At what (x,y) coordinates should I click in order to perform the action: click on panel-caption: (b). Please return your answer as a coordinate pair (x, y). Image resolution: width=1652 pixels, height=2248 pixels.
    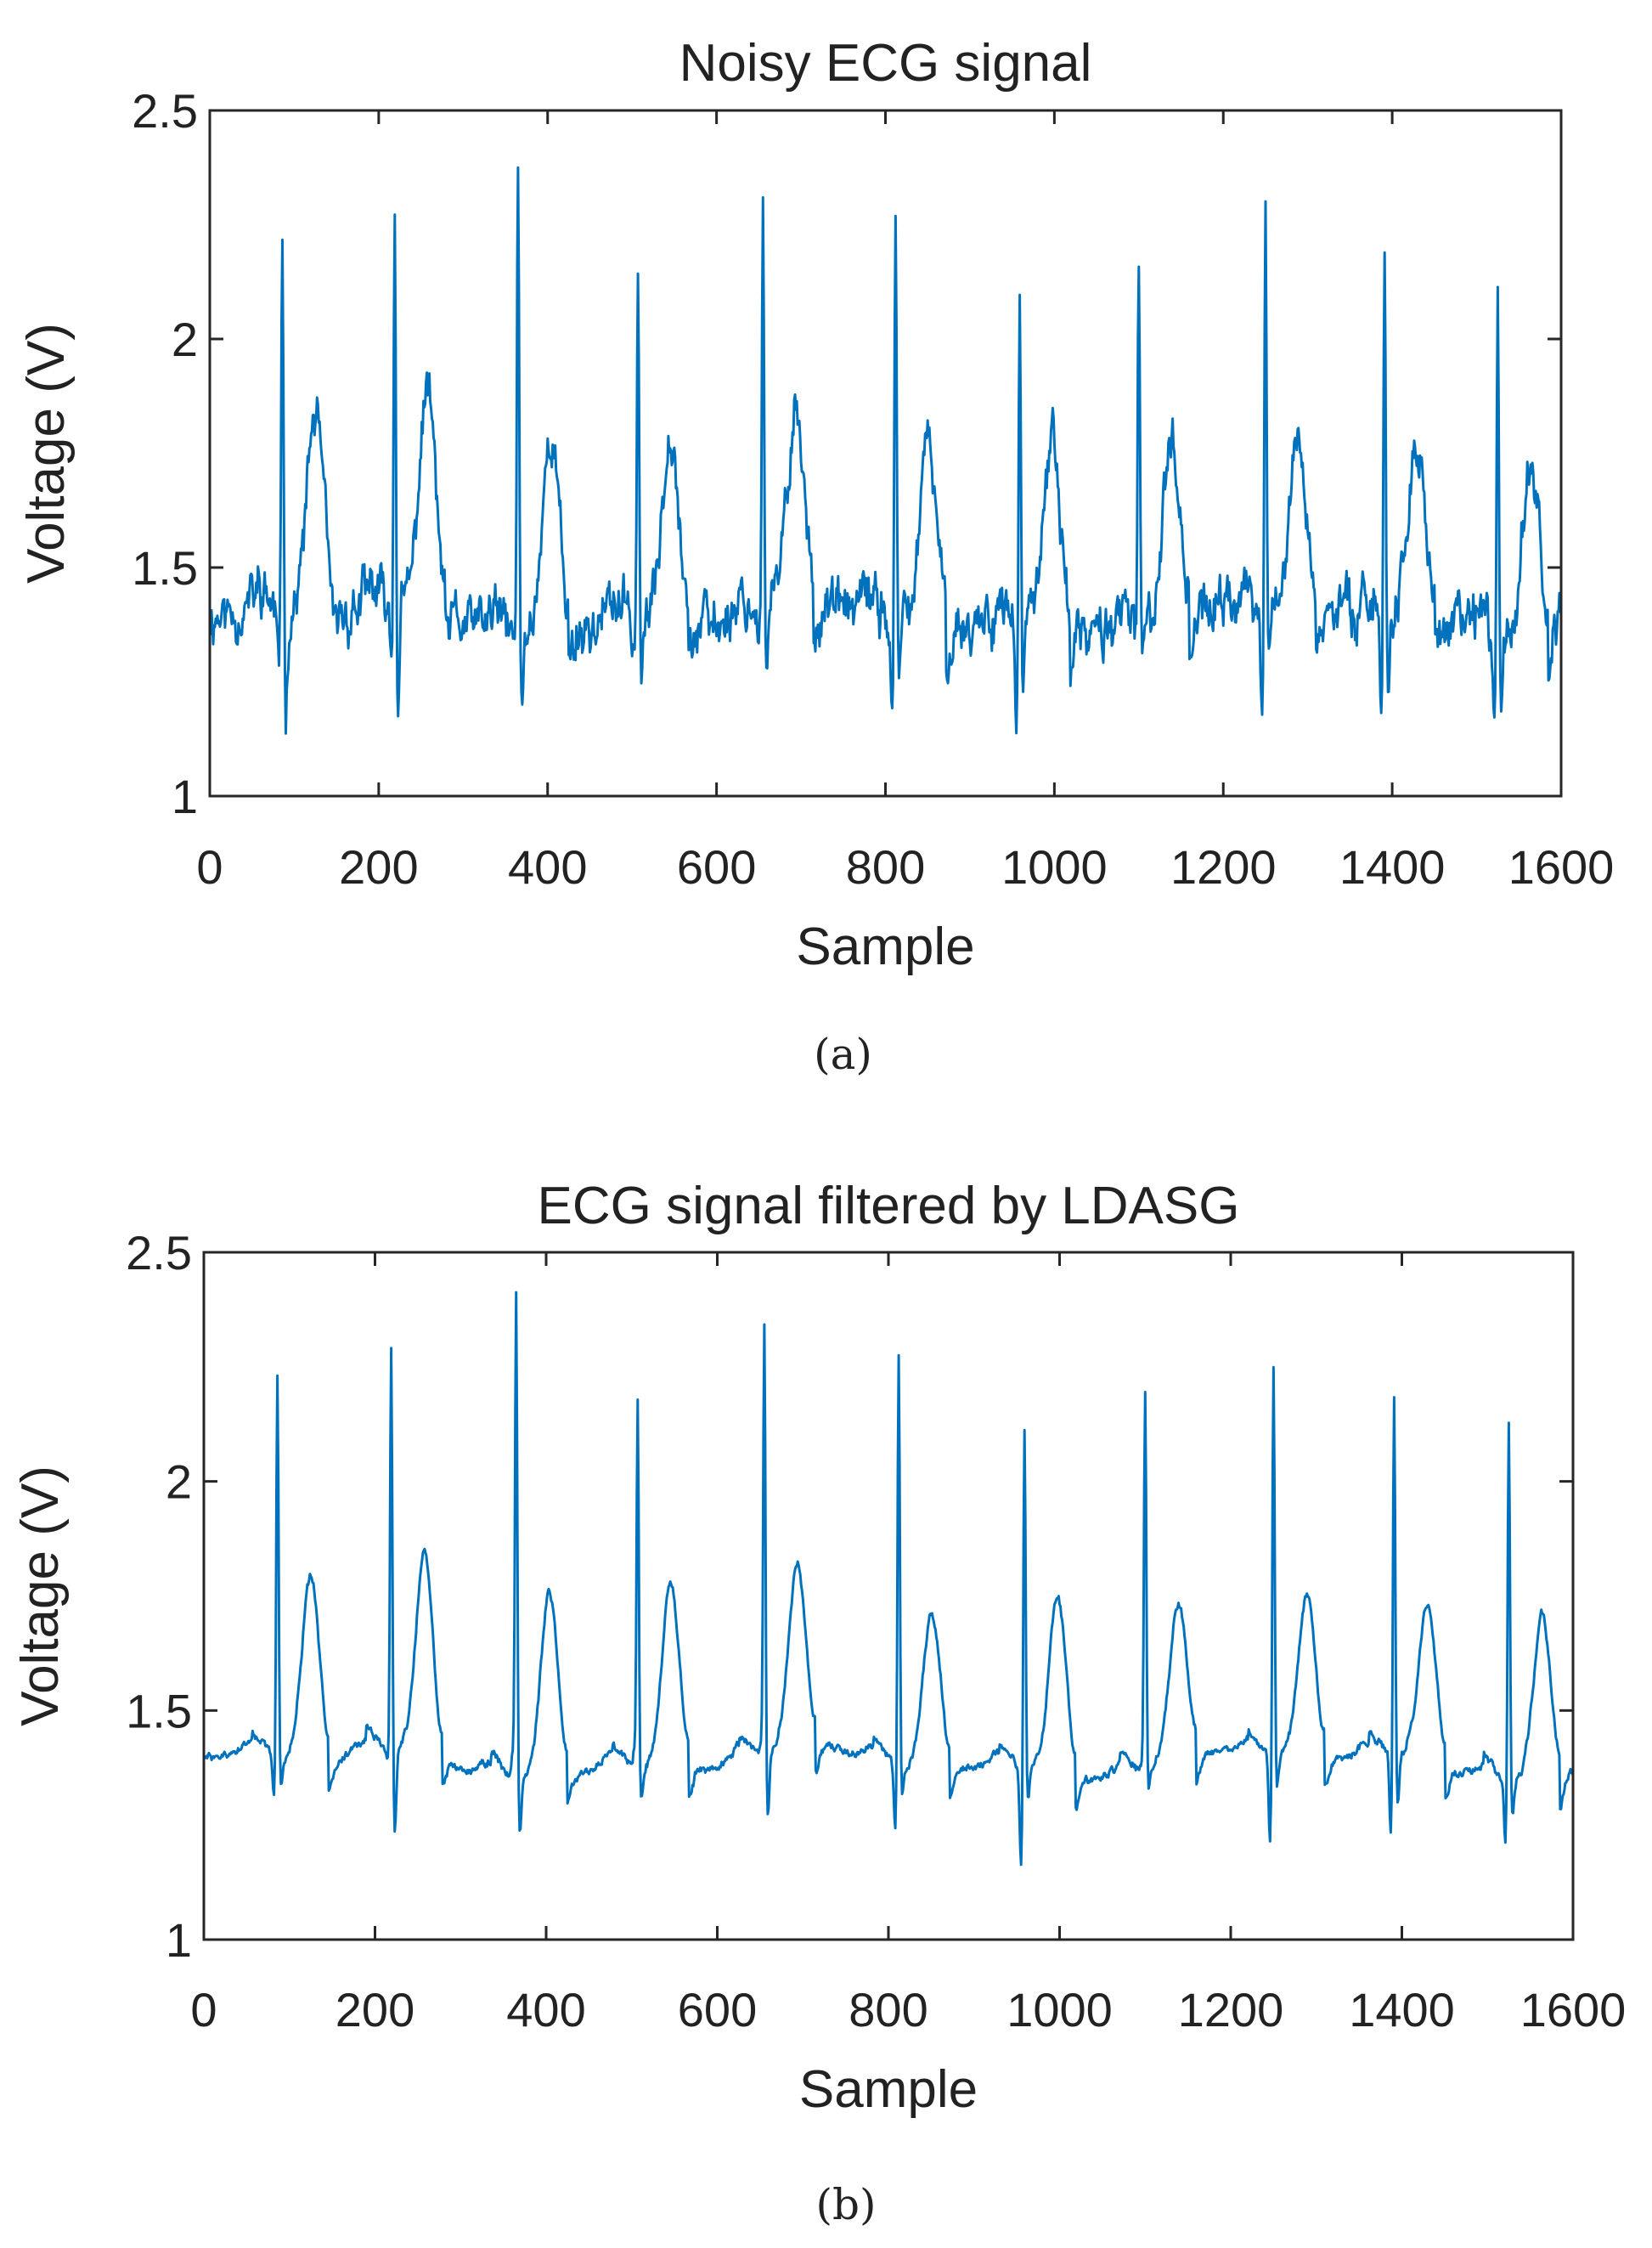
    Looking at the image, I should click on (845, 2204).